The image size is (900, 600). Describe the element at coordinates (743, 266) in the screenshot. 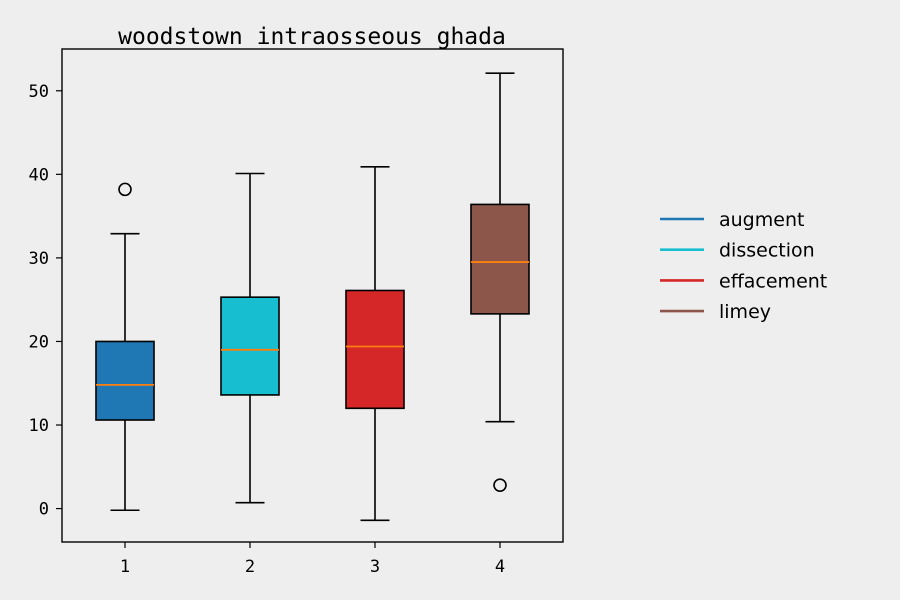

I see `legend: augment dissection effacement limey` at that location.